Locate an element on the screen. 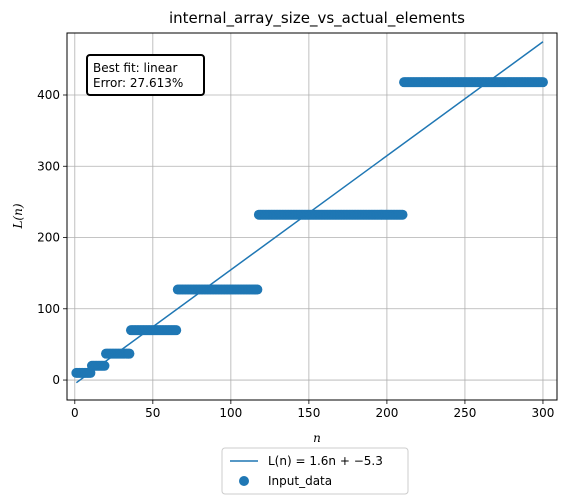 Image resolution: width=577 pixels, height=504 pixels. x-tick-label: 0 is located at coordinates (75, 413).